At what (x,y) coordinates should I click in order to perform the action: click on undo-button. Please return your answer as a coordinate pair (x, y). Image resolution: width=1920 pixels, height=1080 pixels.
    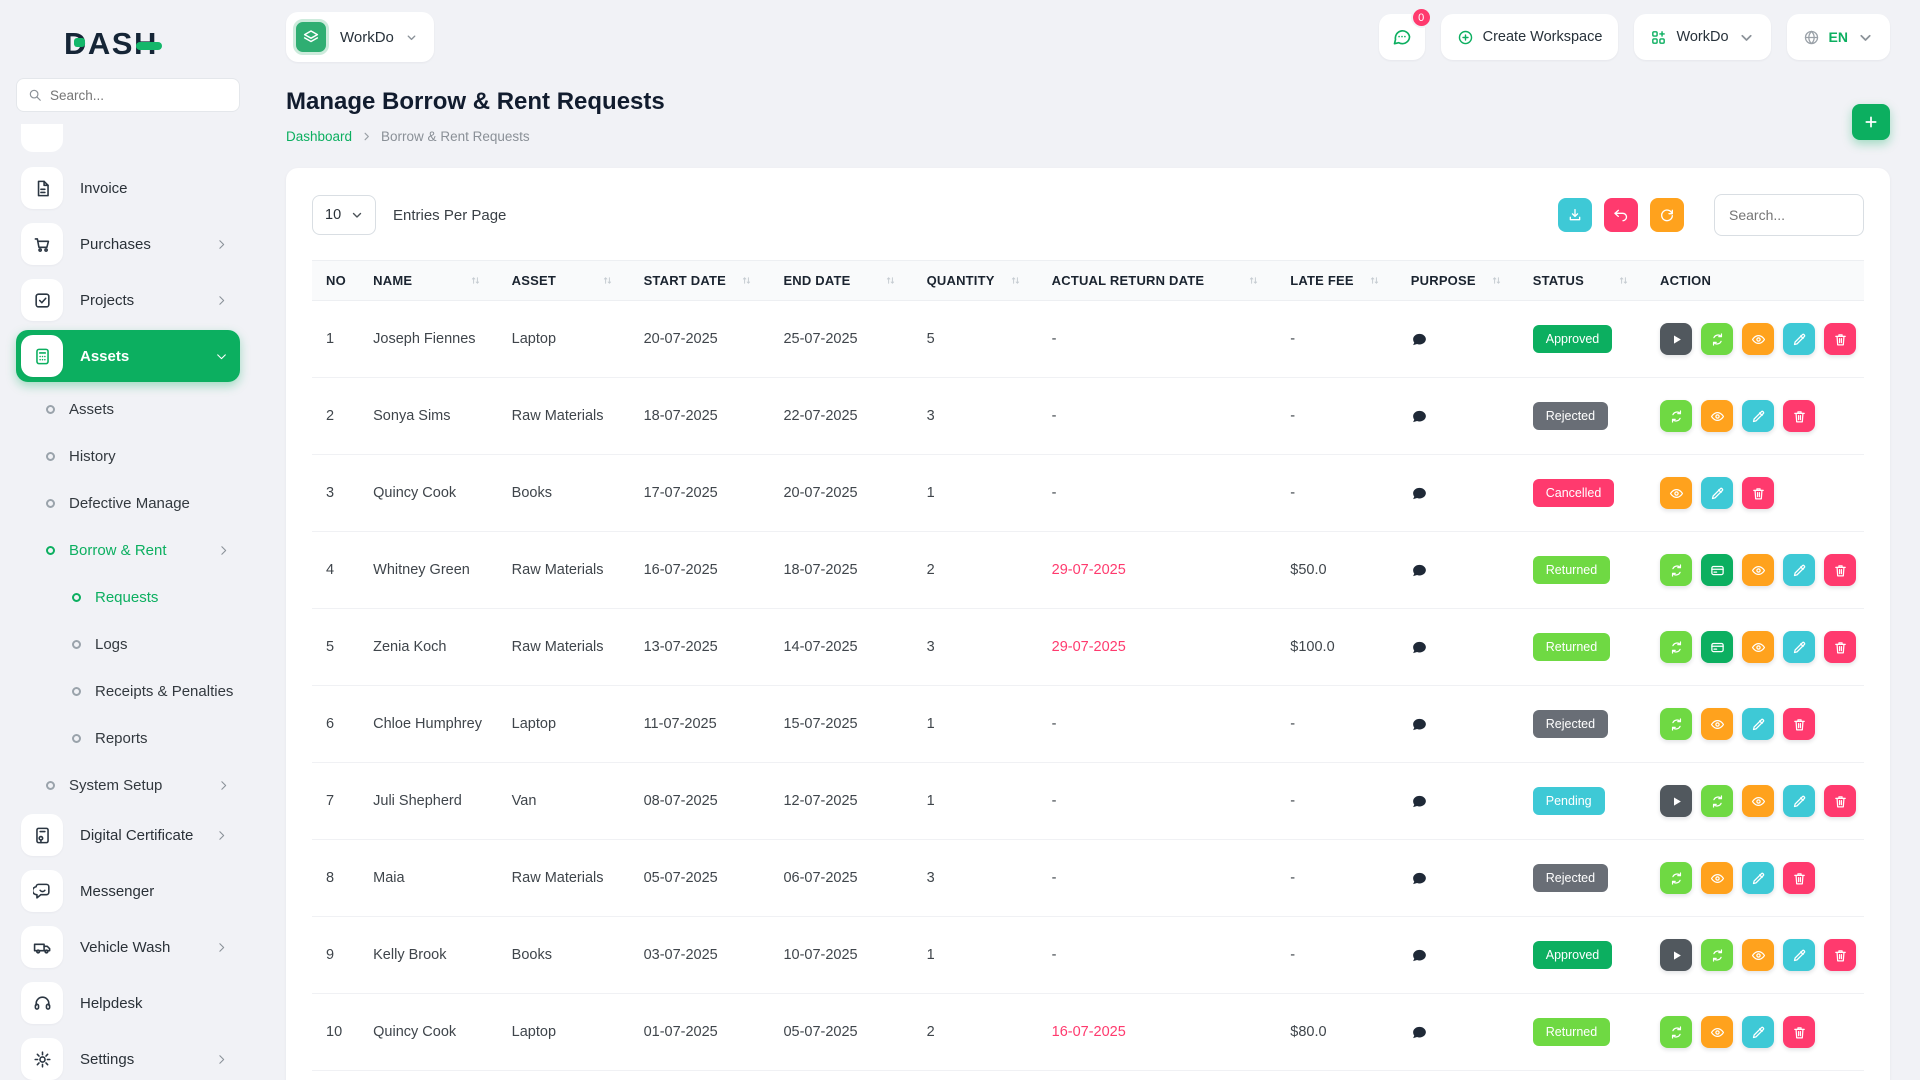
    Looking at the image, I should click on (1621, 215).